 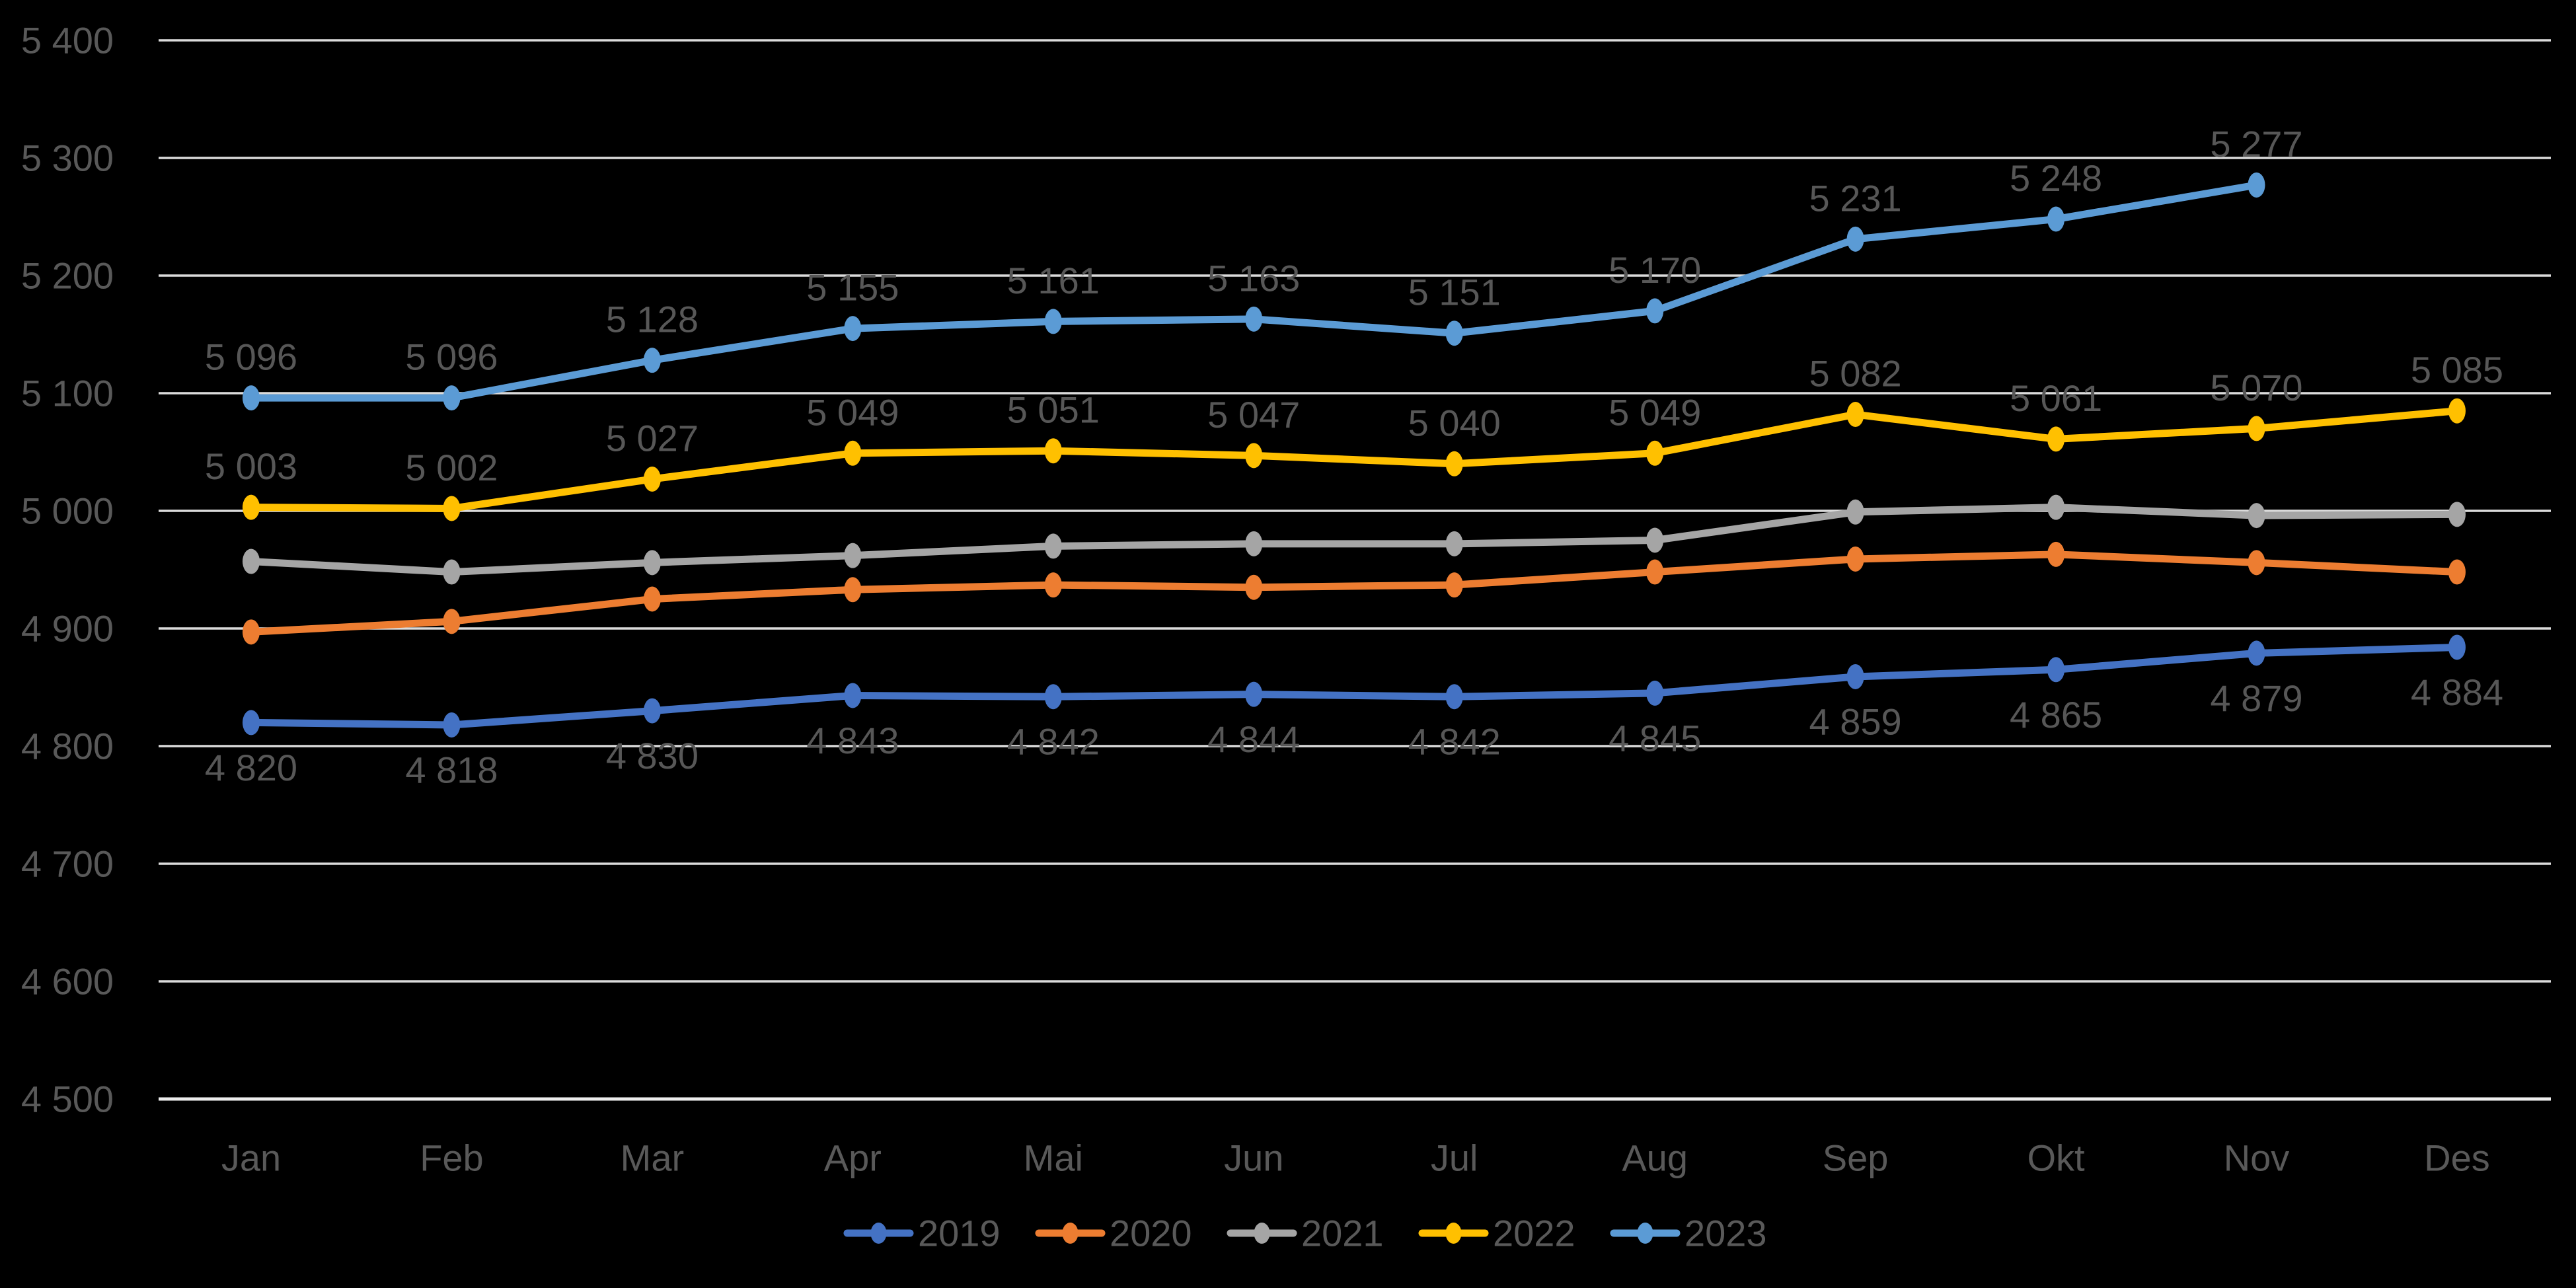 I want to click on data-label-2019: 4 842, so click(x=1053, y=742).